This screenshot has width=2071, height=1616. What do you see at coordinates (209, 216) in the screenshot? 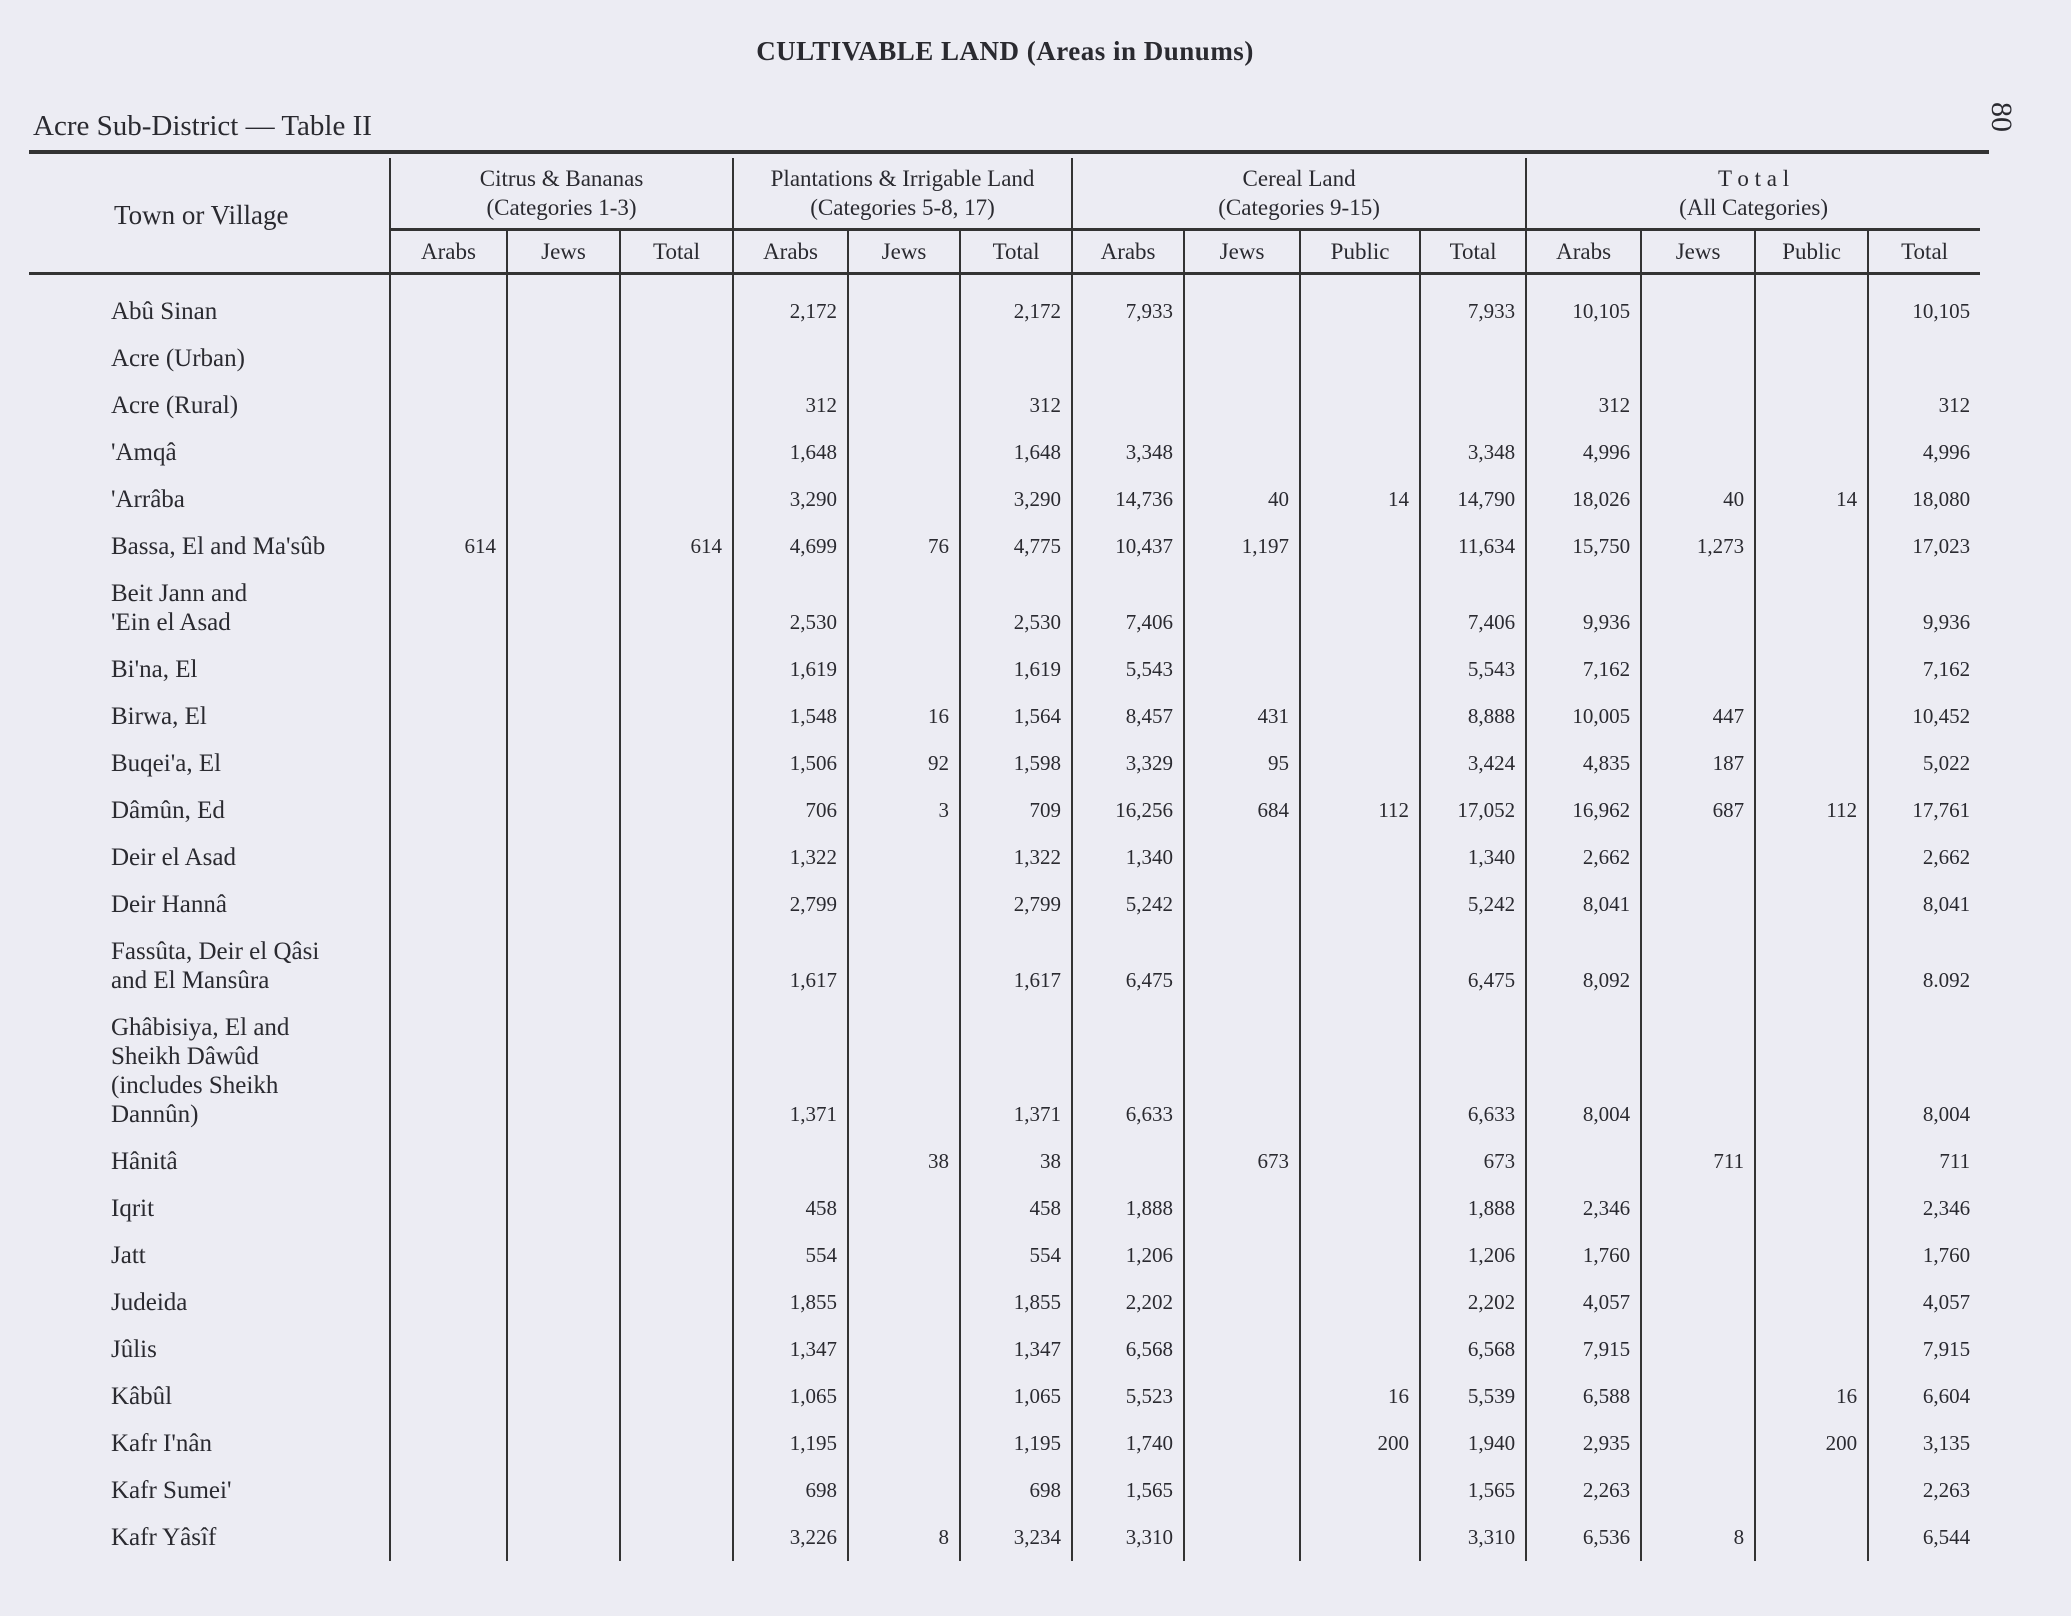
I see `town-header: Town or Village` at bounding box center [209, 216].